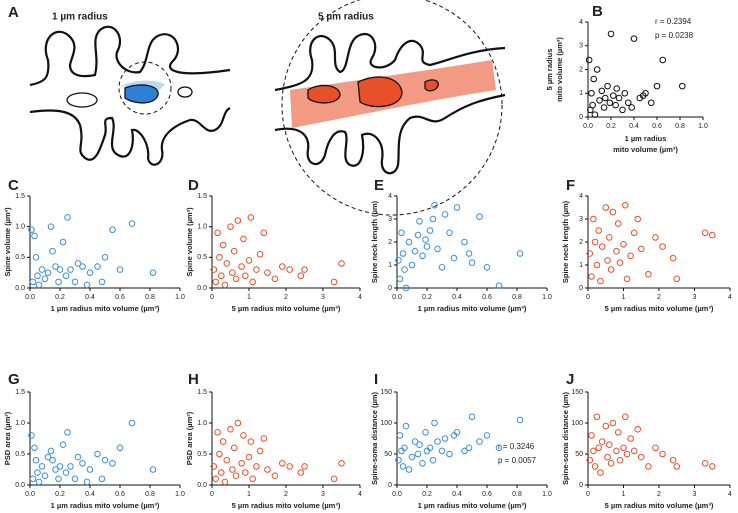 Image resolution: width=738 pixels, height=513 pixels. I want to click on x-axis-label: 5 µm radius mito volume (µm³), so click(286, 505).